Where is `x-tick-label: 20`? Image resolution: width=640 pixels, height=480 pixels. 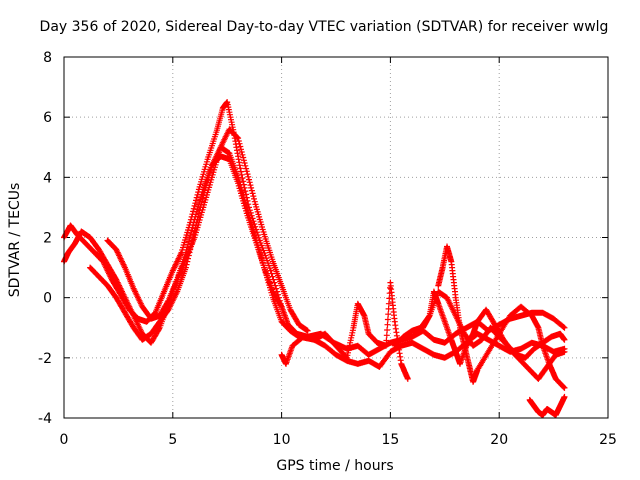 x-tick-label: 20 is located at coordinates (499, 440).